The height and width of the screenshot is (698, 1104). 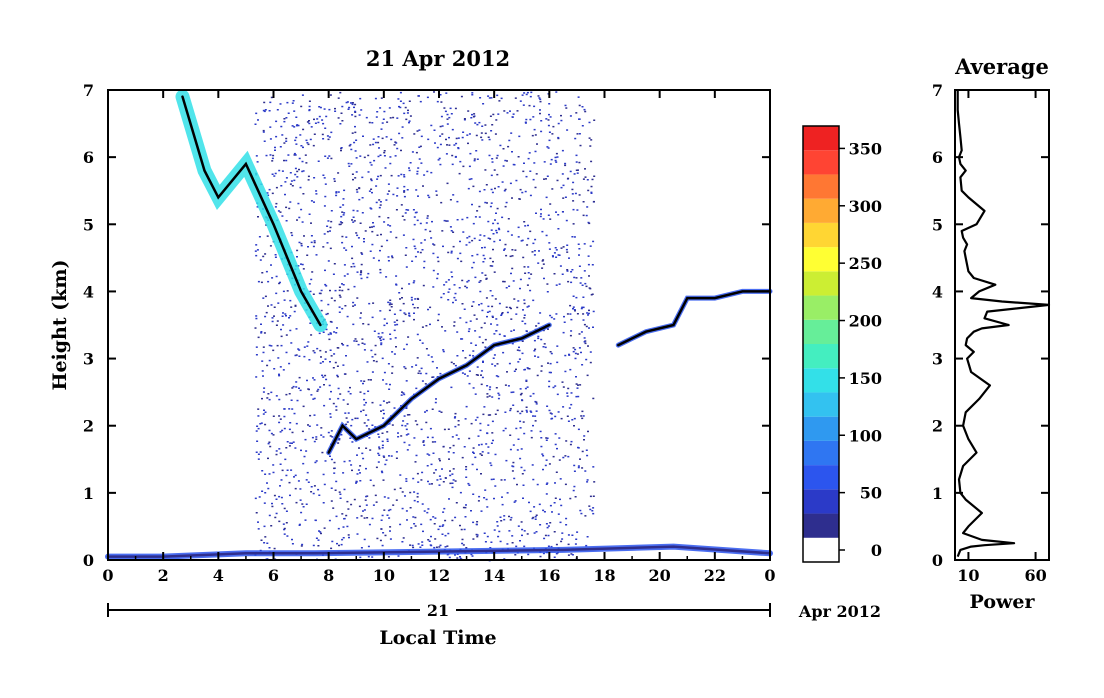 What do you see at coordinates (1035, 575) in the screenshot?
I see `profile-x-tick-label: 60` at bounding box center [1035, 575].